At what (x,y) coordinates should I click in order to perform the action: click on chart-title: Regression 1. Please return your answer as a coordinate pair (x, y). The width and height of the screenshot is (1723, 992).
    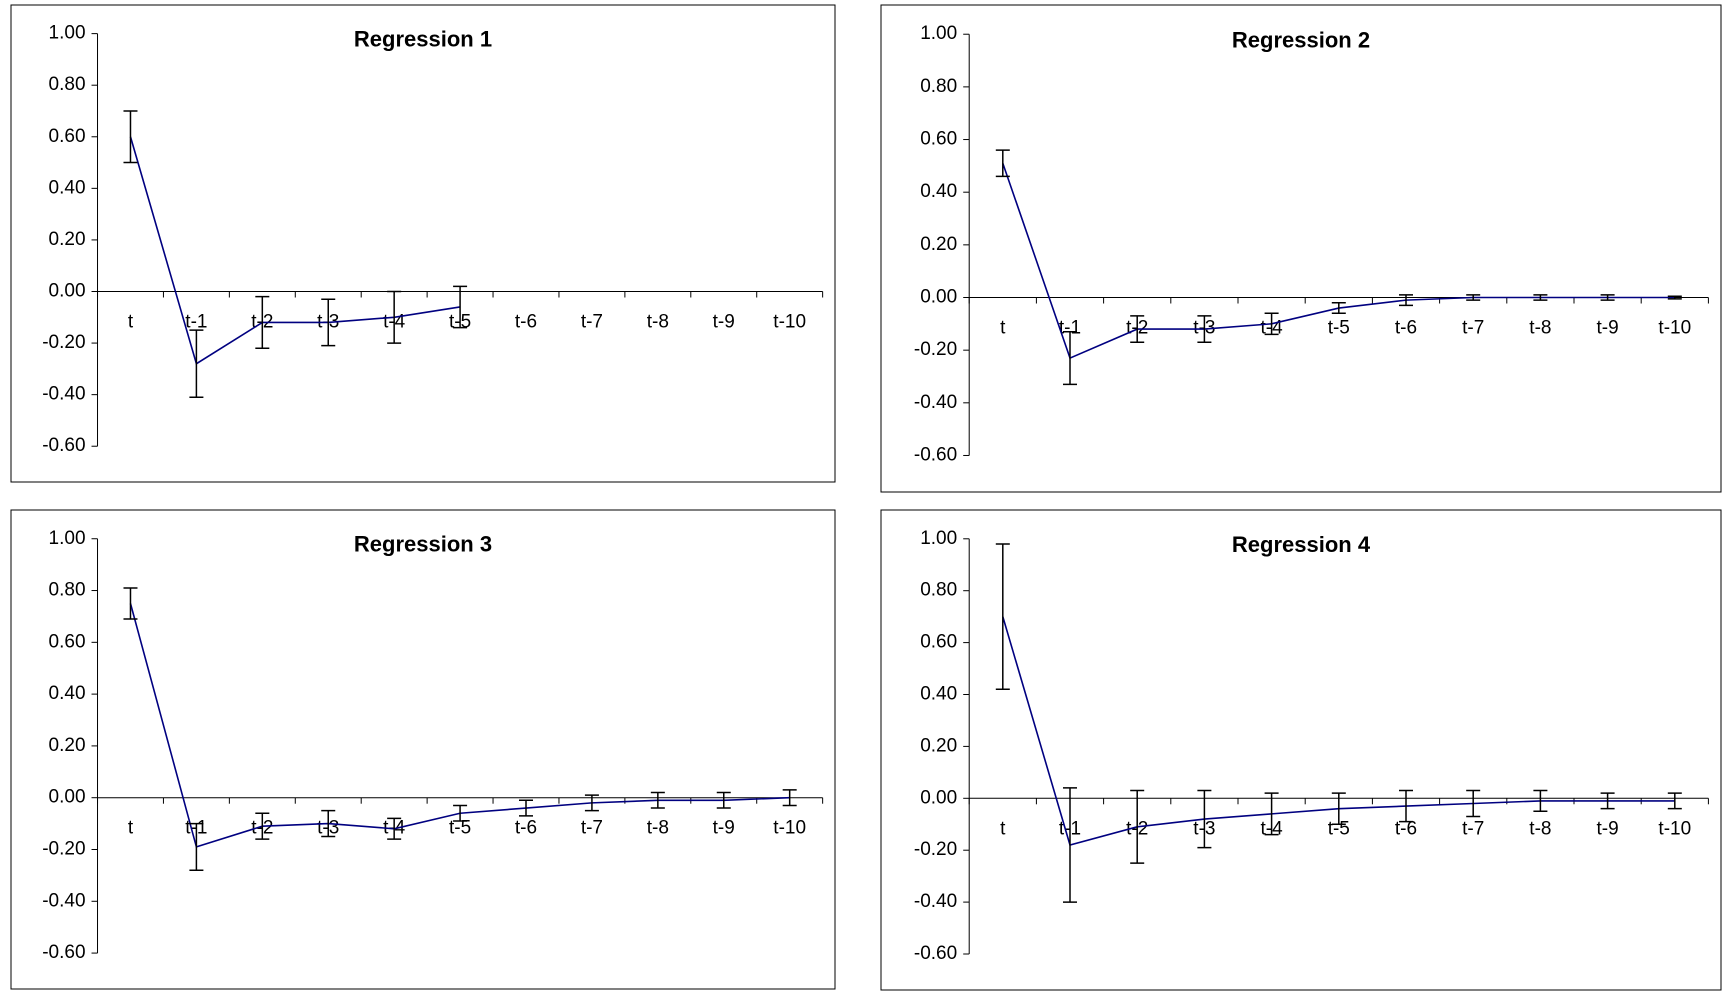
    Looking at the image, I should click on (423, 39).